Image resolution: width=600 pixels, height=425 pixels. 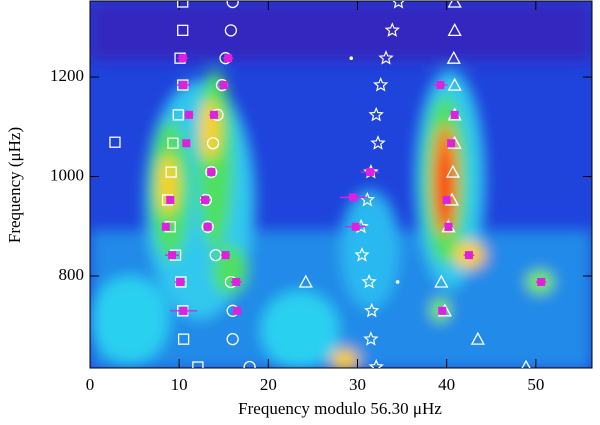 What do you see at coordinates (90, 384) in the screenshot?
I see `x-tick-label: 0` at bounding box center [90, 384].